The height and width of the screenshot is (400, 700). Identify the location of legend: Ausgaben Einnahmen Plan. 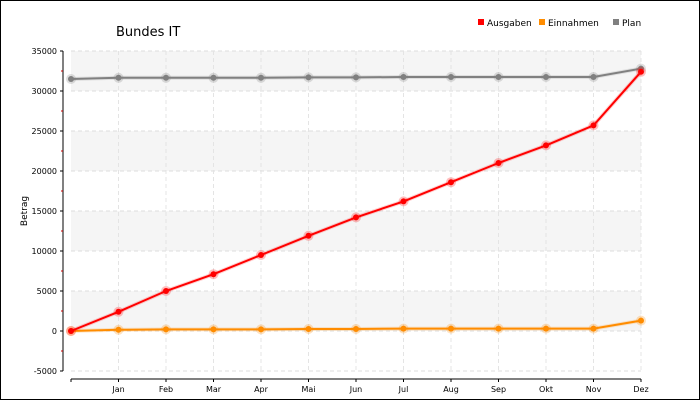
(559, 24).